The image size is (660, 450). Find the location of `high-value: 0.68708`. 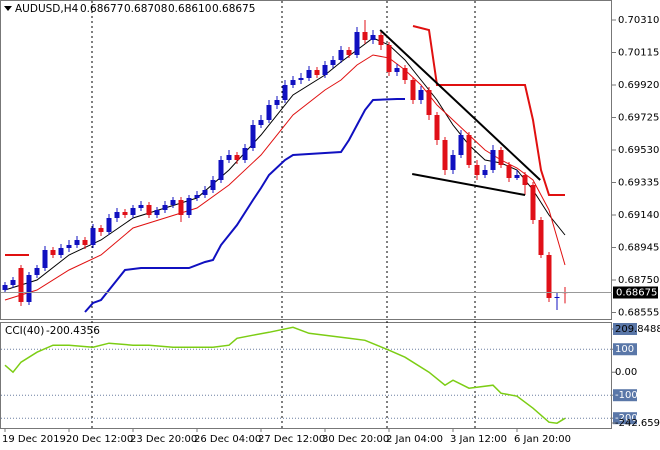

high-value: 0.68708 is located at coordinates (145, 9).